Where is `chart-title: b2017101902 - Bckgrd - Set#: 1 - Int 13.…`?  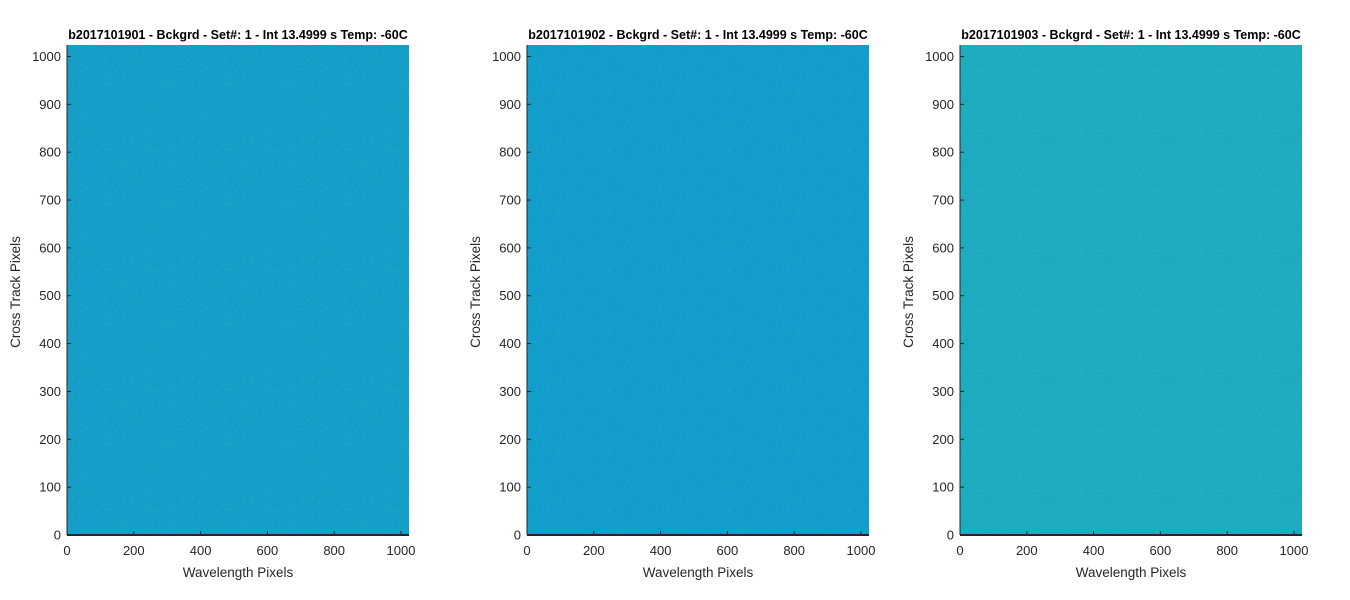
chart-title: b2017101902 - Bckgrd - Set#: 1 - Int 13.… is located at coordinates (698, 35).